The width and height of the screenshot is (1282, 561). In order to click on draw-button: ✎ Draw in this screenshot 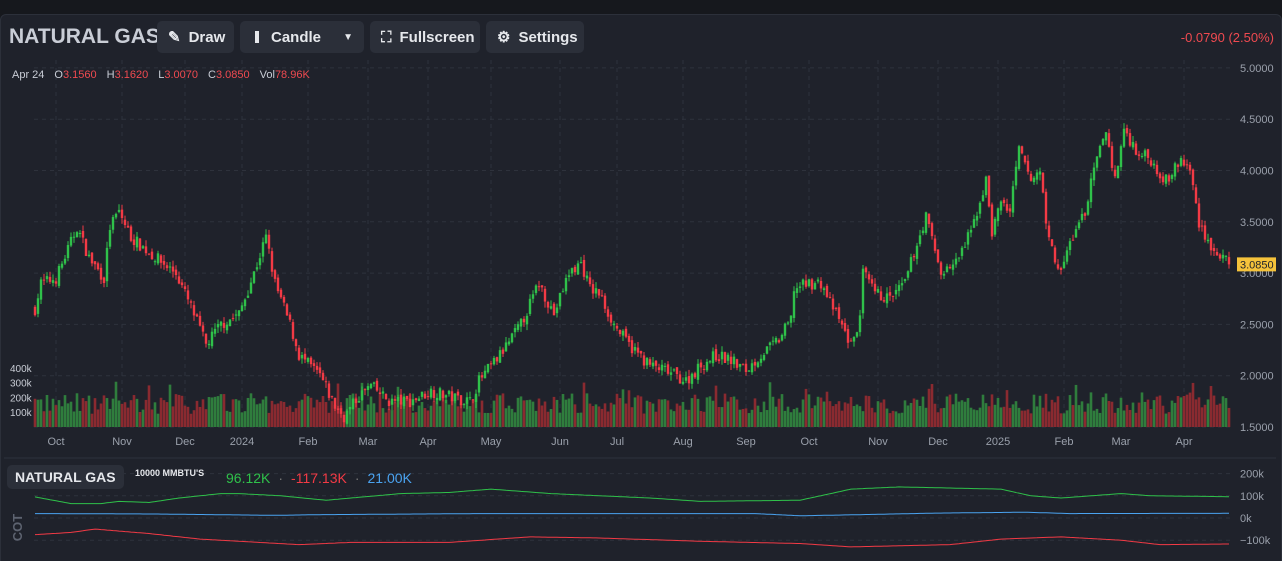, I will do `click(195, 37)`.